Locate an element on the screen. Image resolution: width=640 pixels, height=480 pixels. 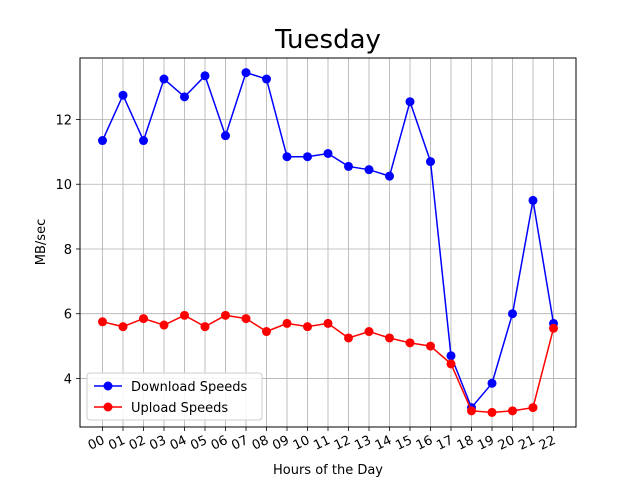
y-axis-label: MB/sec is located at coordinates (41, 242).